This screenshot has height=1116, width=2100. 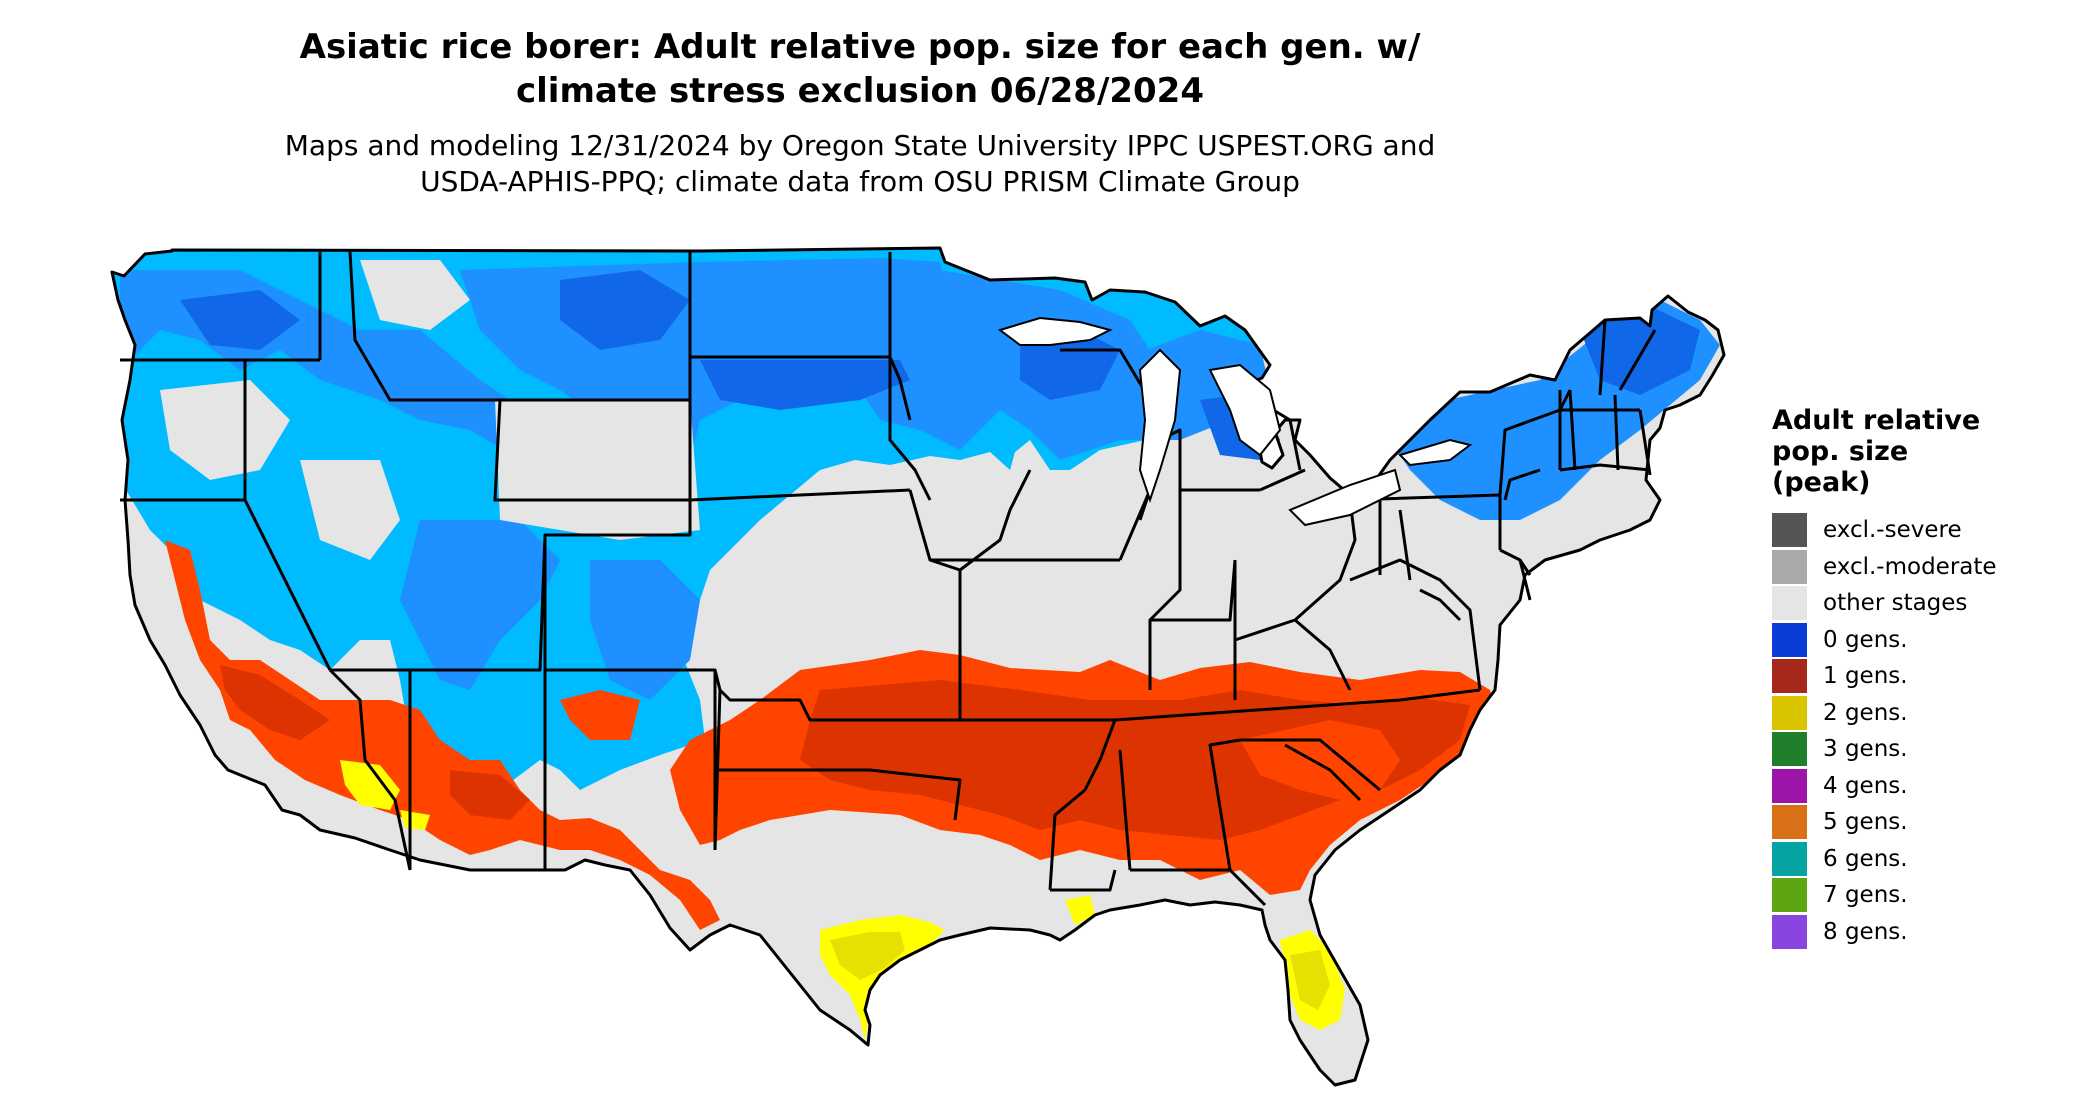 I want to click on legend-item: 7 gens., so click(x=1922, y=895).